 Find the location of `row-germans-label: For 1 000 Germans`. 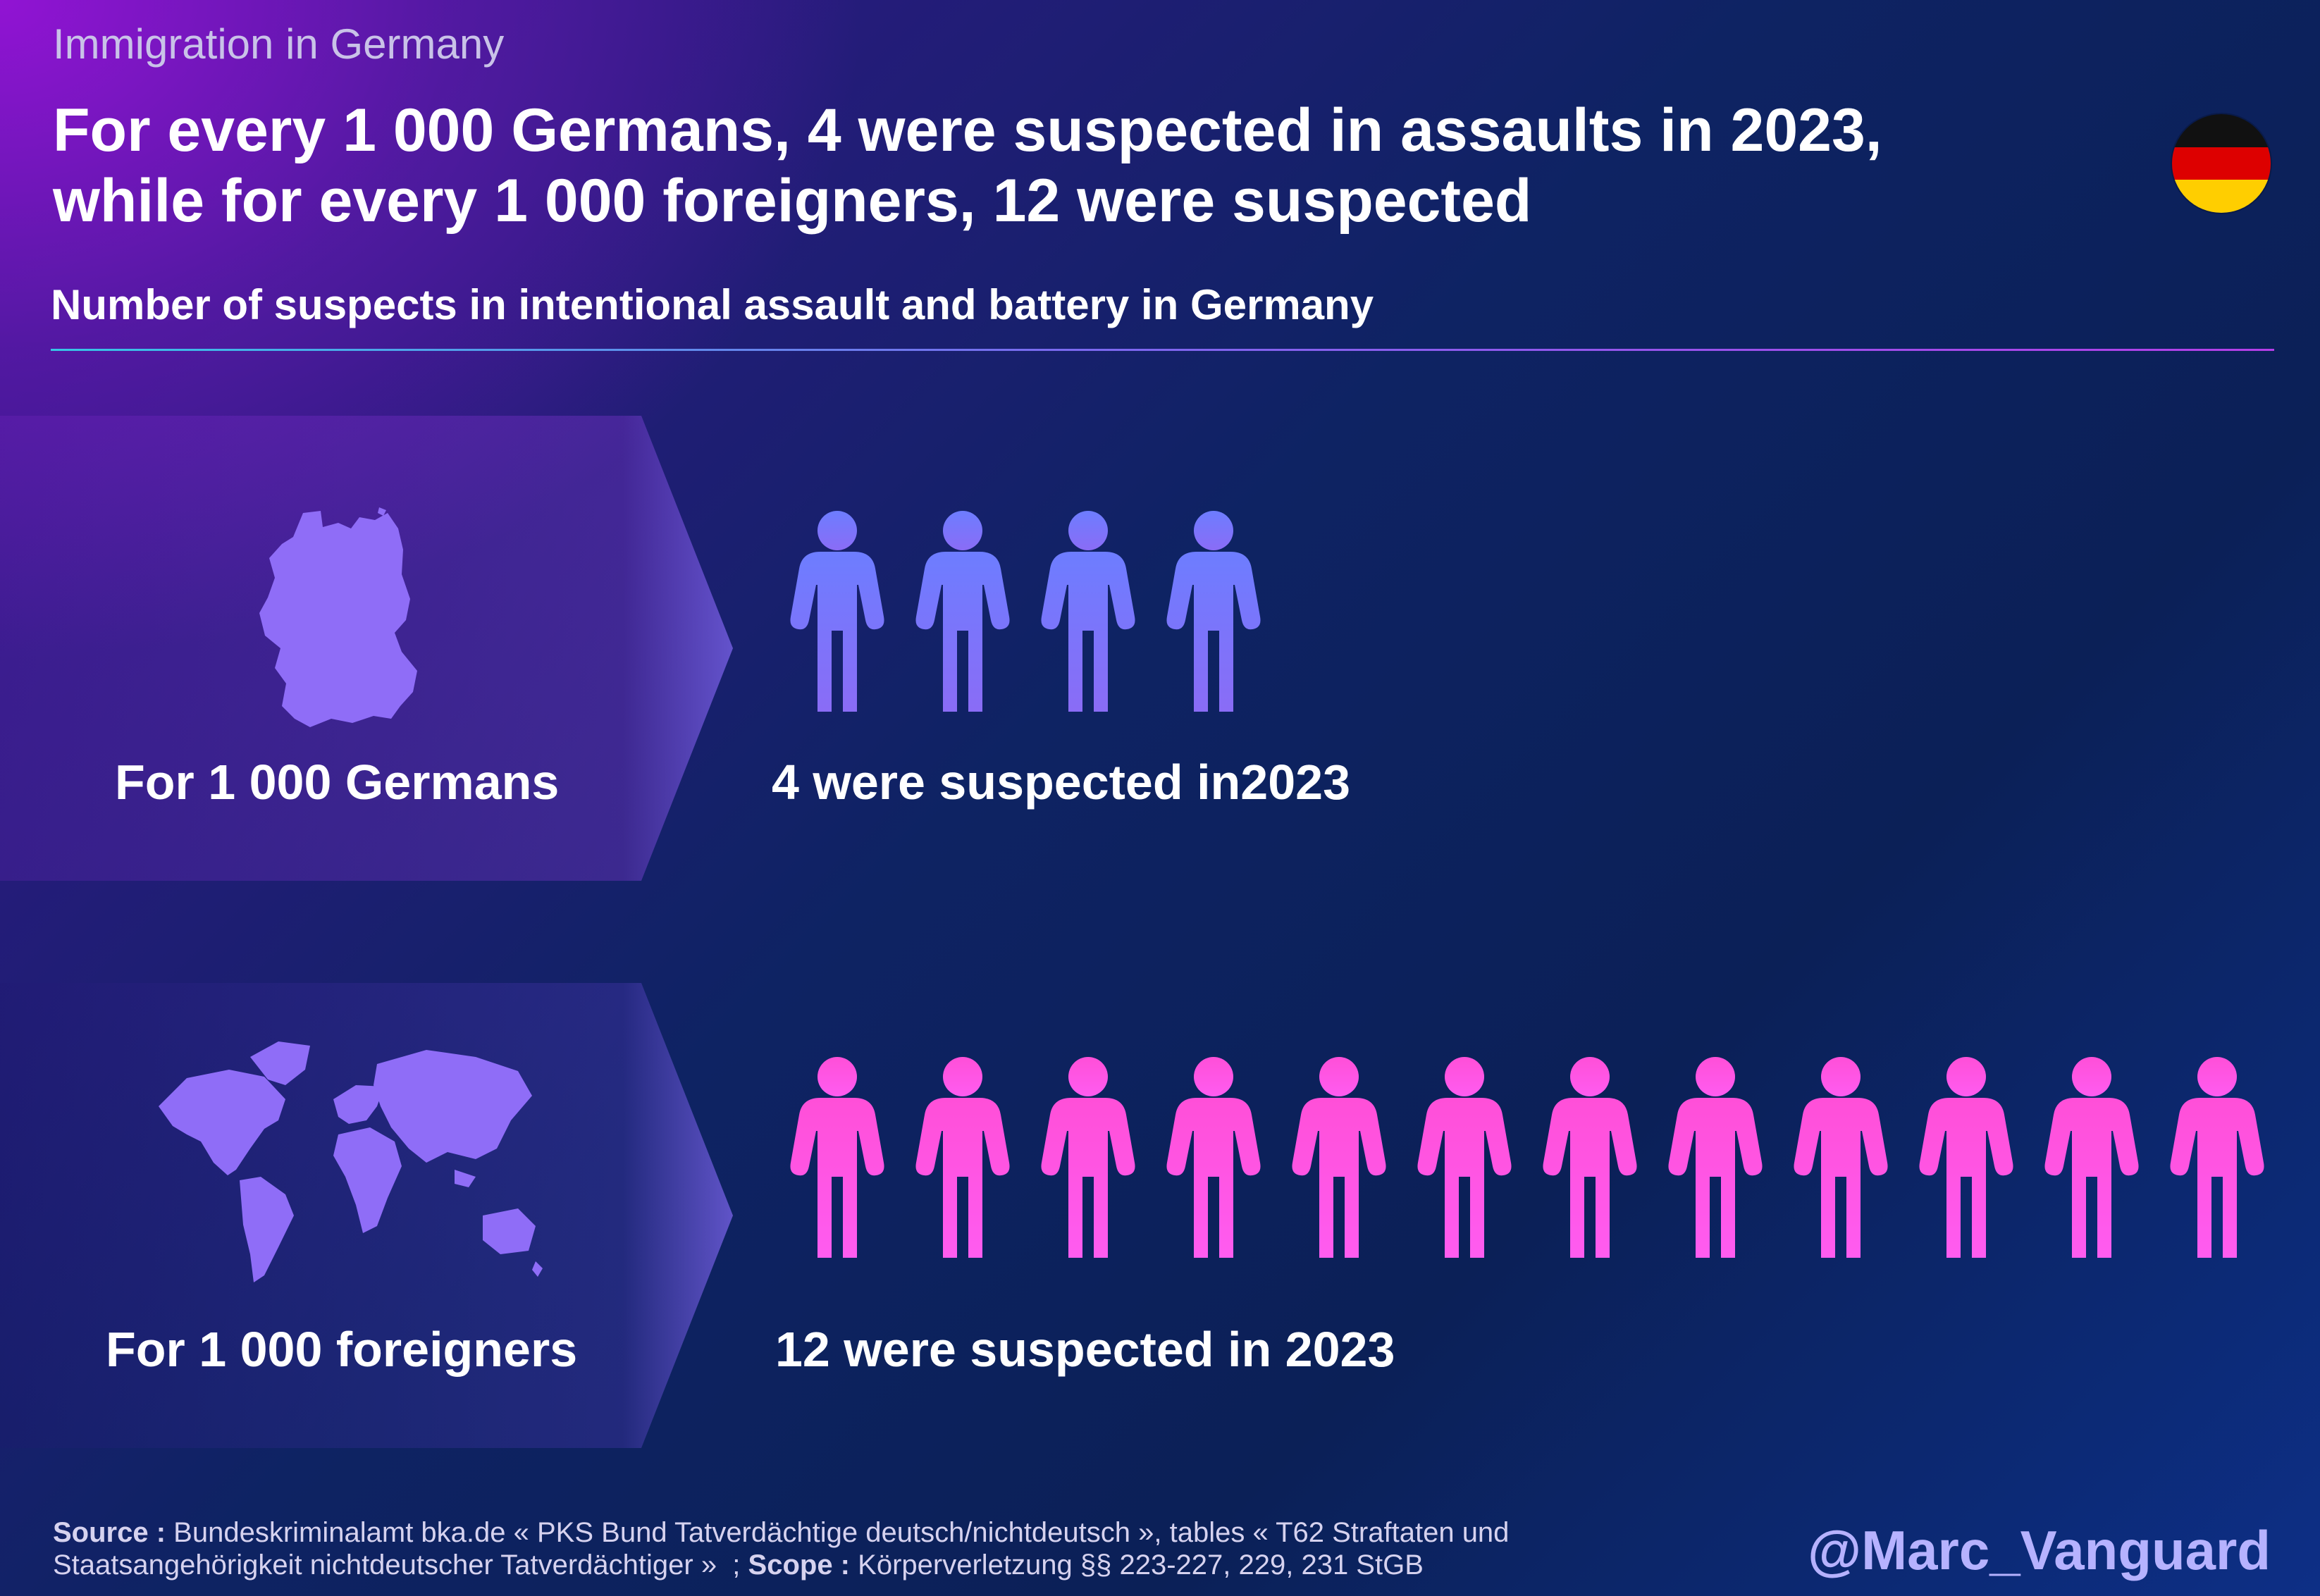

row-germans-label: For 1 000 Germans is located at coordinates (337, 782).